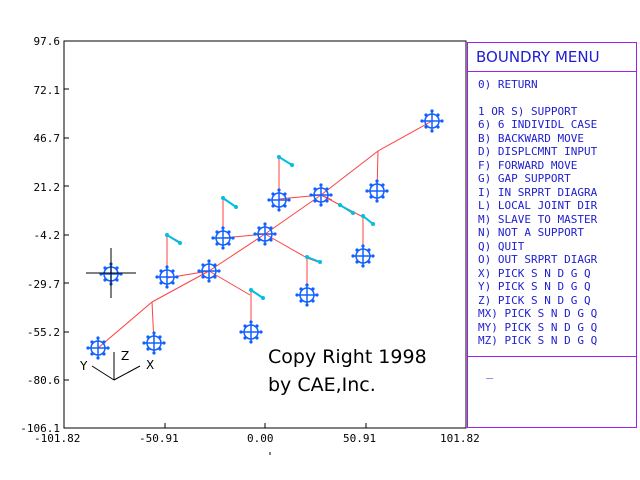 This screenshot has width=640, height=480. Describe the element at coordinates (57, 438) in the screenshot. I see `x-tick-label: -101.82` at that location.